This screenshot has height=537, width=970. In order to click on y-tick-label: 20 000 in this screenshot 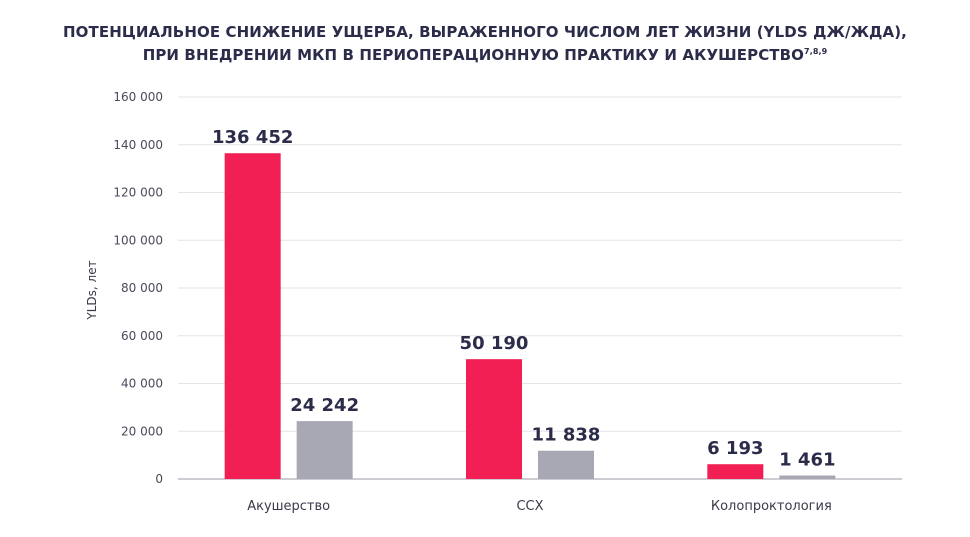, I will do `click(142, 431)`.